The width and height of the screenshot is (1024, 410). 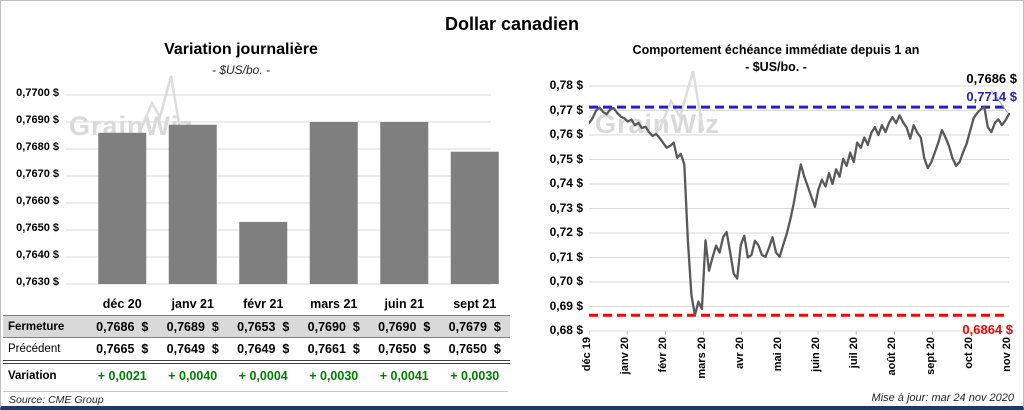 I want to click on x-tick-label: juin 20, so click(x=816, y=354).